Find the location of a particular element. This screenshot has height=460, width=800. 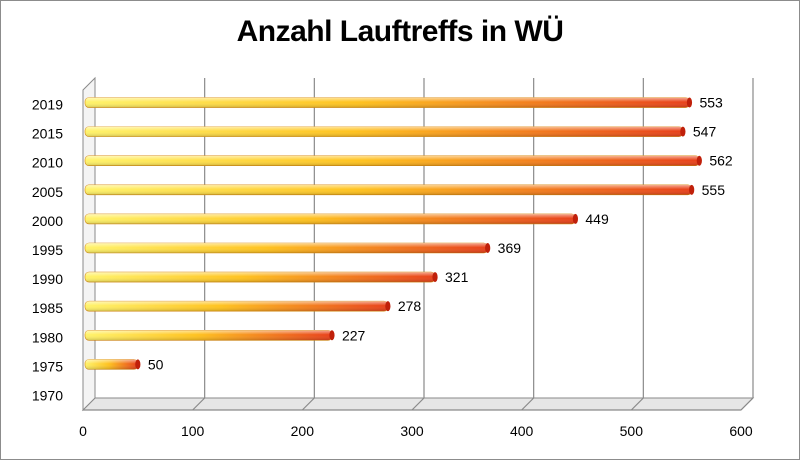

y-tick-label: 1970 is located at coordinates (47, 395).